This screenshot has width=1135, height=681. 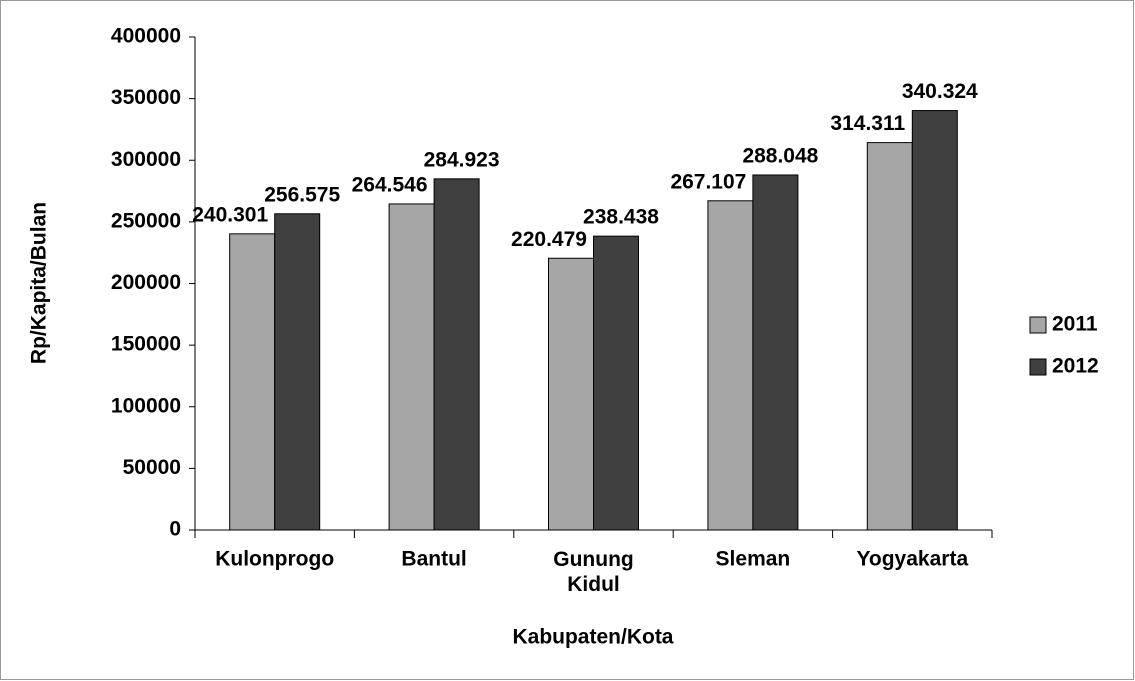 I want to click on y-tick-label: 250000, so click(x=146, y=220).